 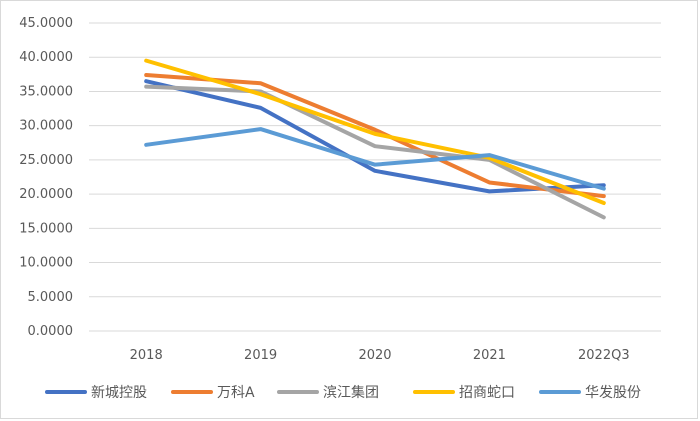 I want to click on x-axis-tick-labels: 2018 2019 2020 2021 2022Q3, so click(x=380, y=355).